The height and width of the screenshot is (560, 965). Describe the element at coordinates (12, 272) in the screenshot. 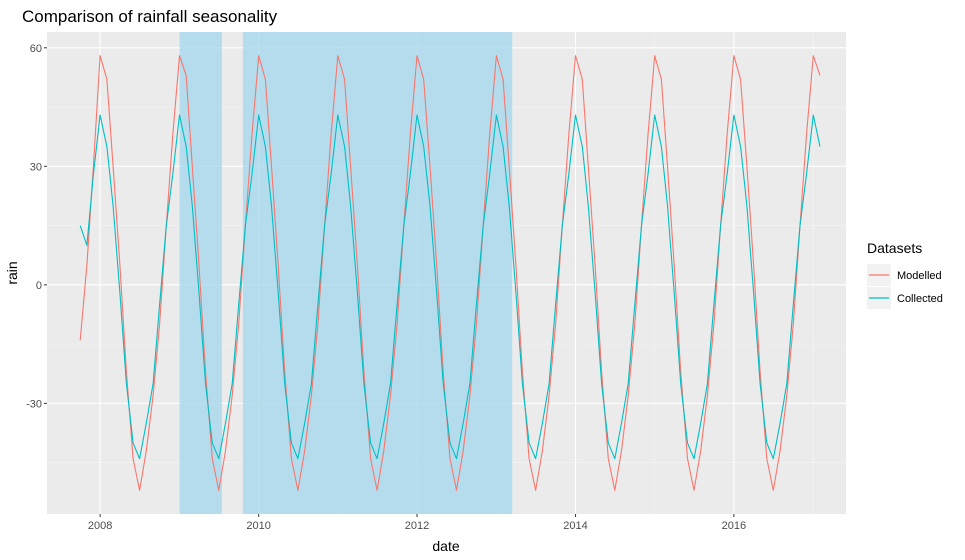

I see `y-axis-title: rain` at that location.